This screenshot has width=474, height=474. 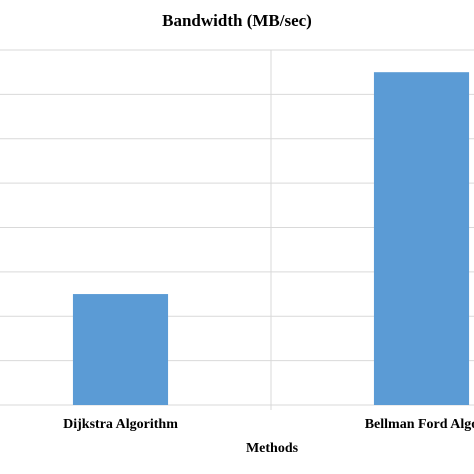 What do you see at coordinates (237, 20) in the screenshot?
I see `chart-title: Bandwidth (MB/sec)` at bounding box center [237, 20].